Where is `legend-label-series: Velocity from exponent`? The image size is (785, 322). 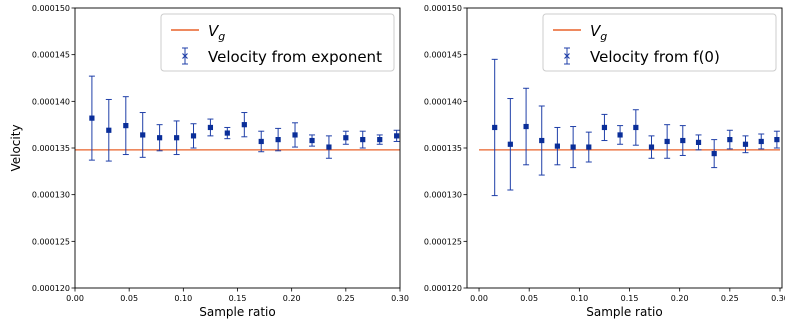 legend-label-series: Velocity from exponent is located at coordinates (295, 57).